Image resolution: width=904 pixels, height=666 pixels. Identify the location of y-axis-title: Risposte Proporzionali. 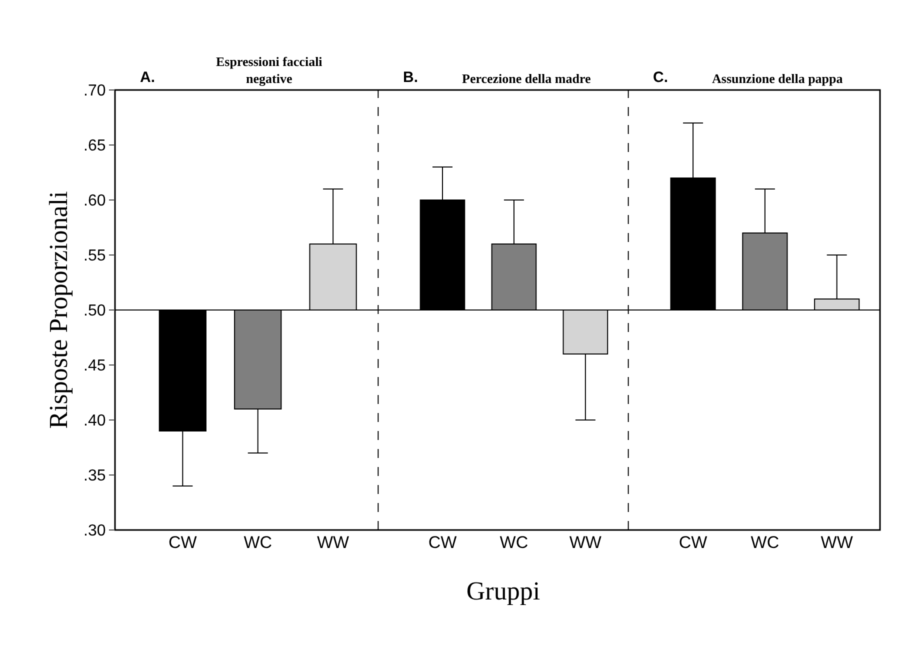
(58, 310).